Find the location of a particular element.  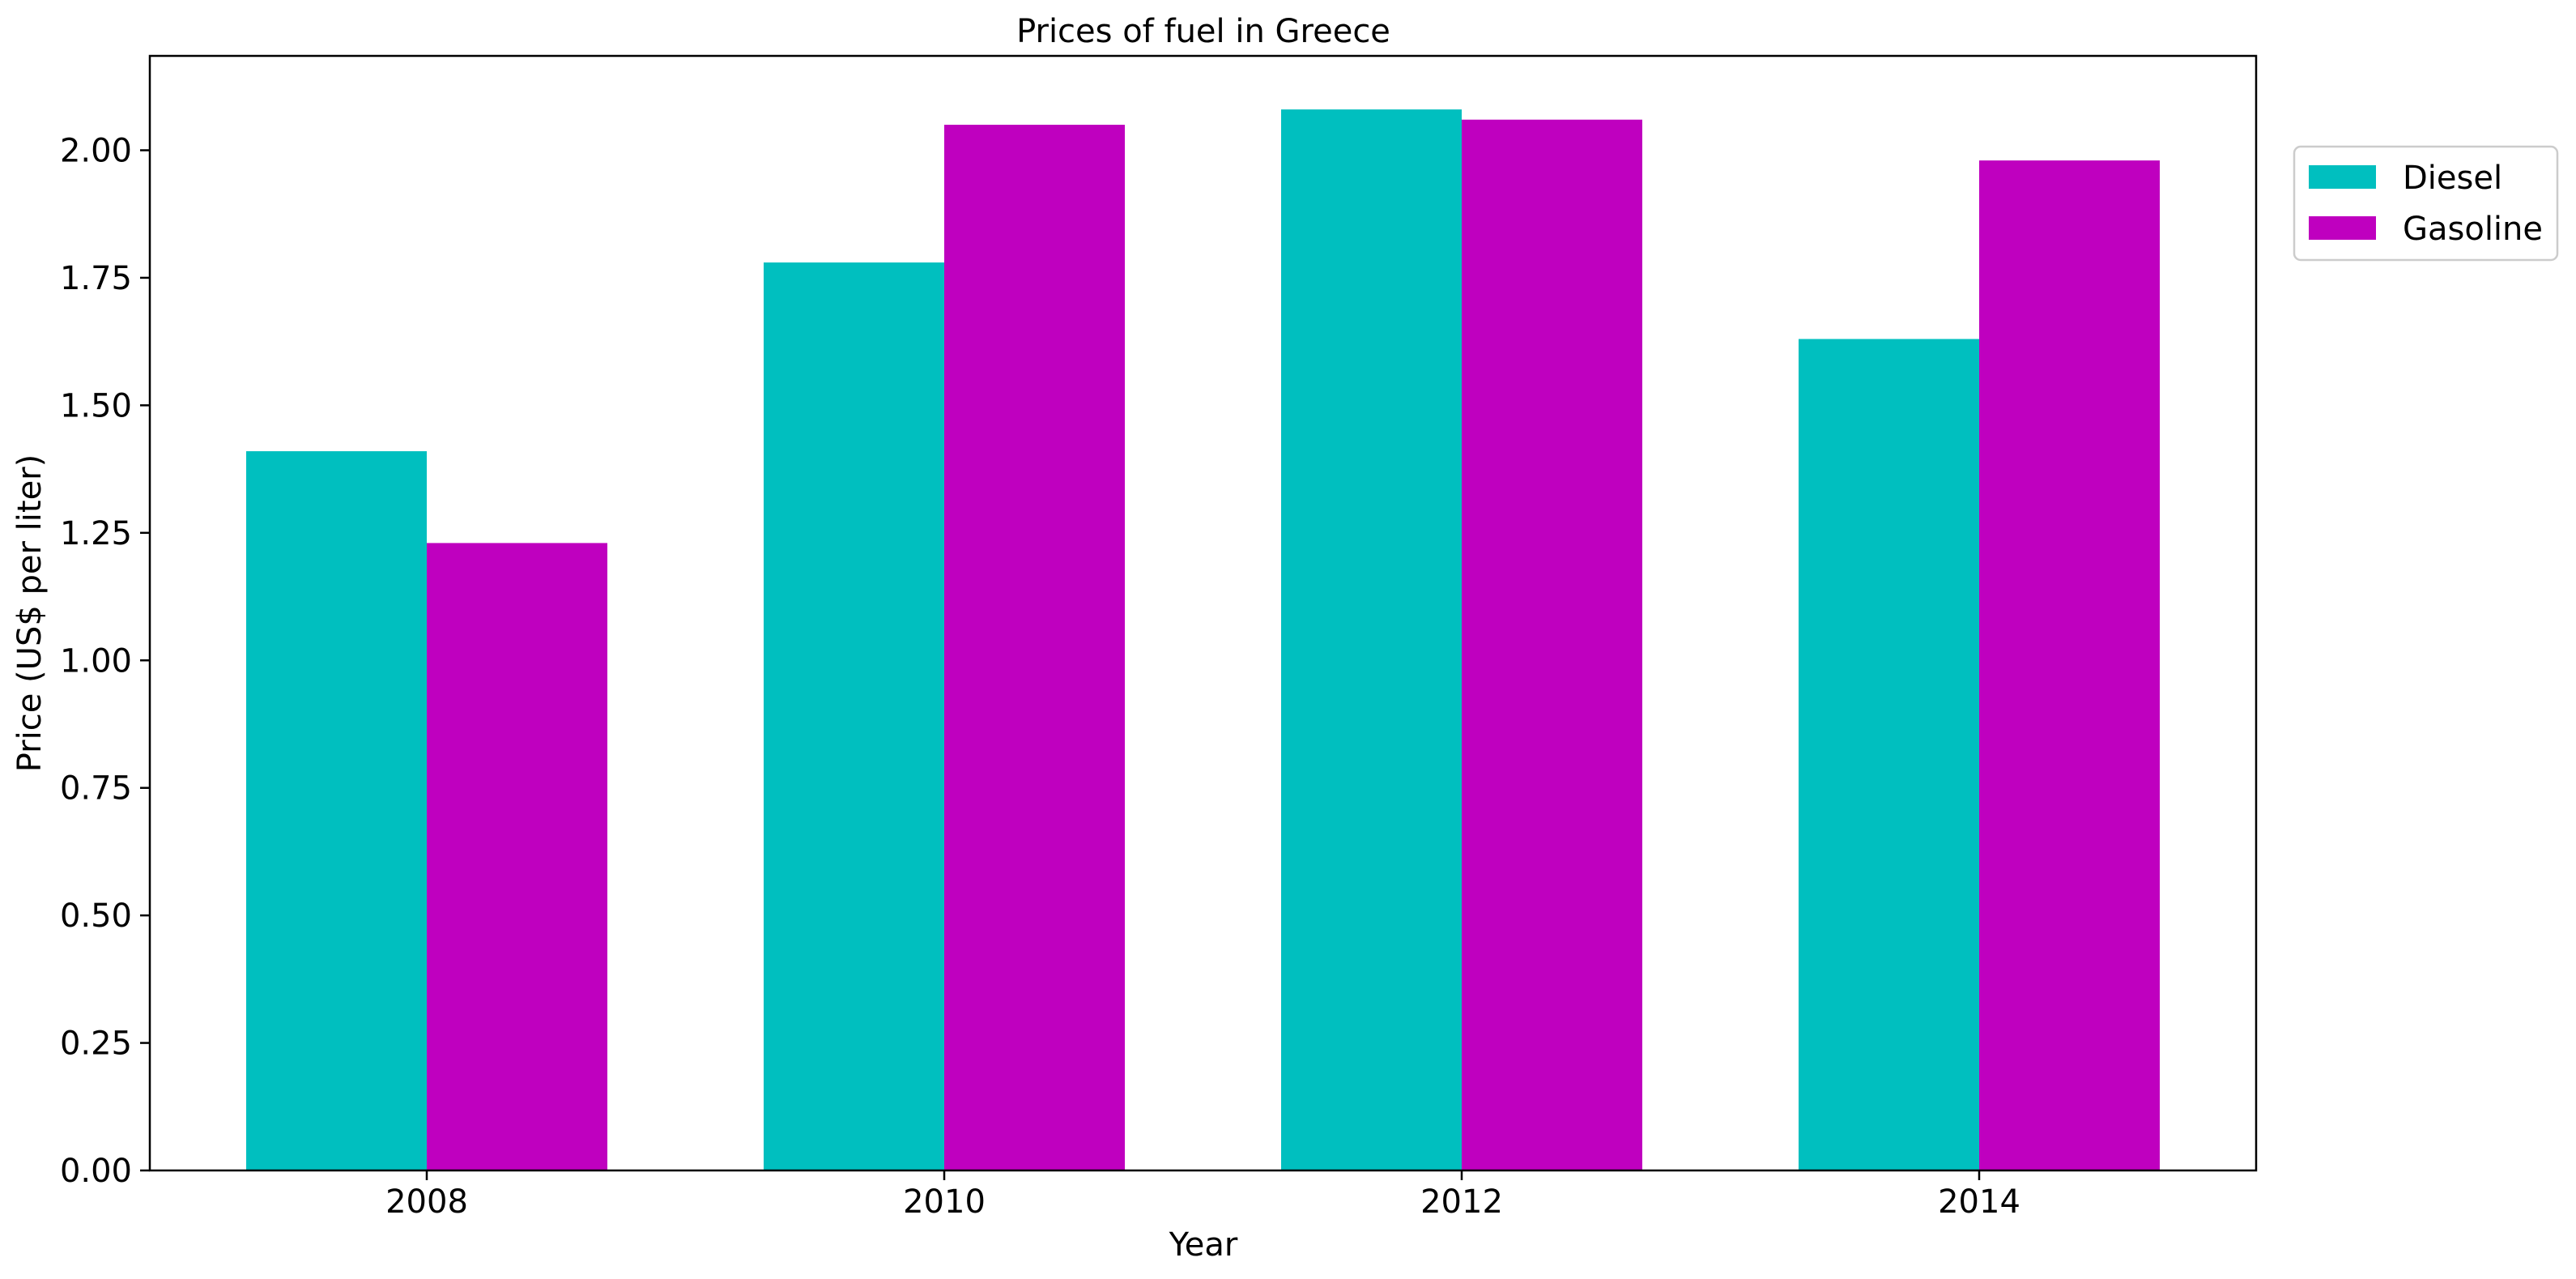

bar-gasoline-2008 is located at coordinates (517, 856).